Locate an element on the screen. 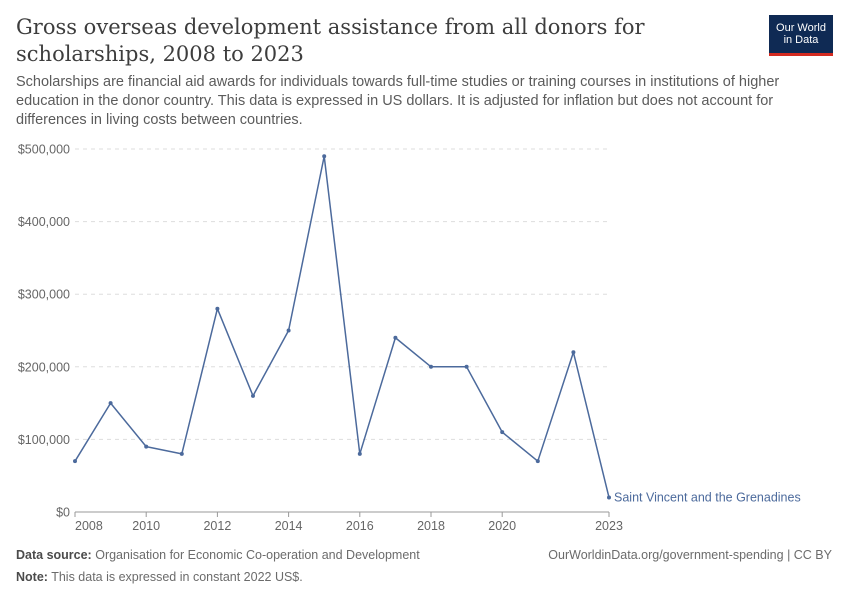 This screenshot has width=850, height=600. y-tick-label: $400,000 is located at coordinates (44, 222).